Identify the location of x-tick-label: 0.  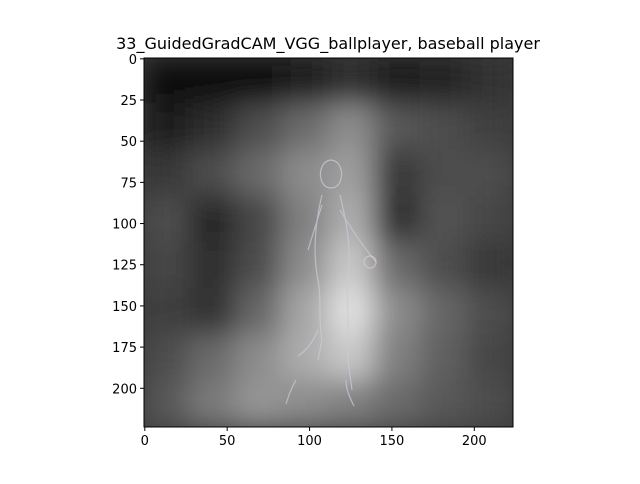
(145, 441).